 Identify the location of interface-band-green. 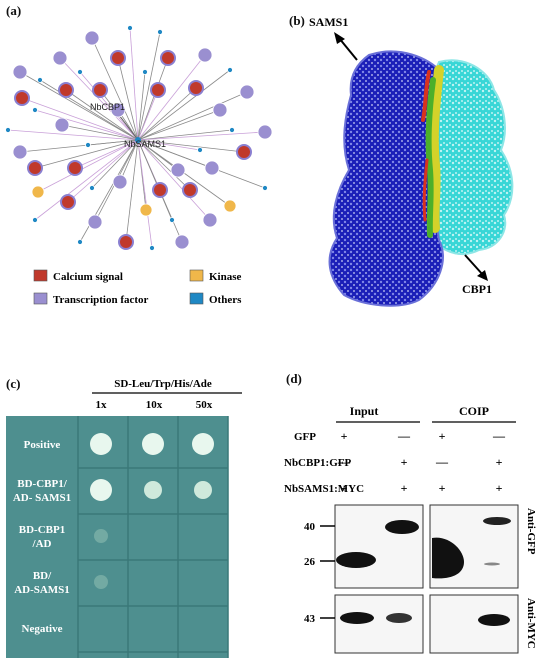
(430, 157).